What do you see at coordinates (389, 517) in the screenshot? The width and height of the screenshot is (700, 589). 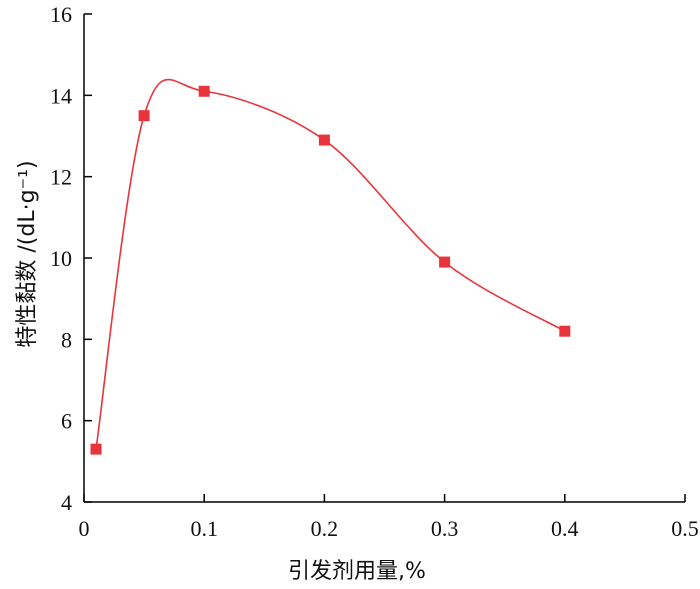 I see `x-ticks: 0 0.1 0.2 0.3 0.4 0.5` at bounding box center [389, 517].